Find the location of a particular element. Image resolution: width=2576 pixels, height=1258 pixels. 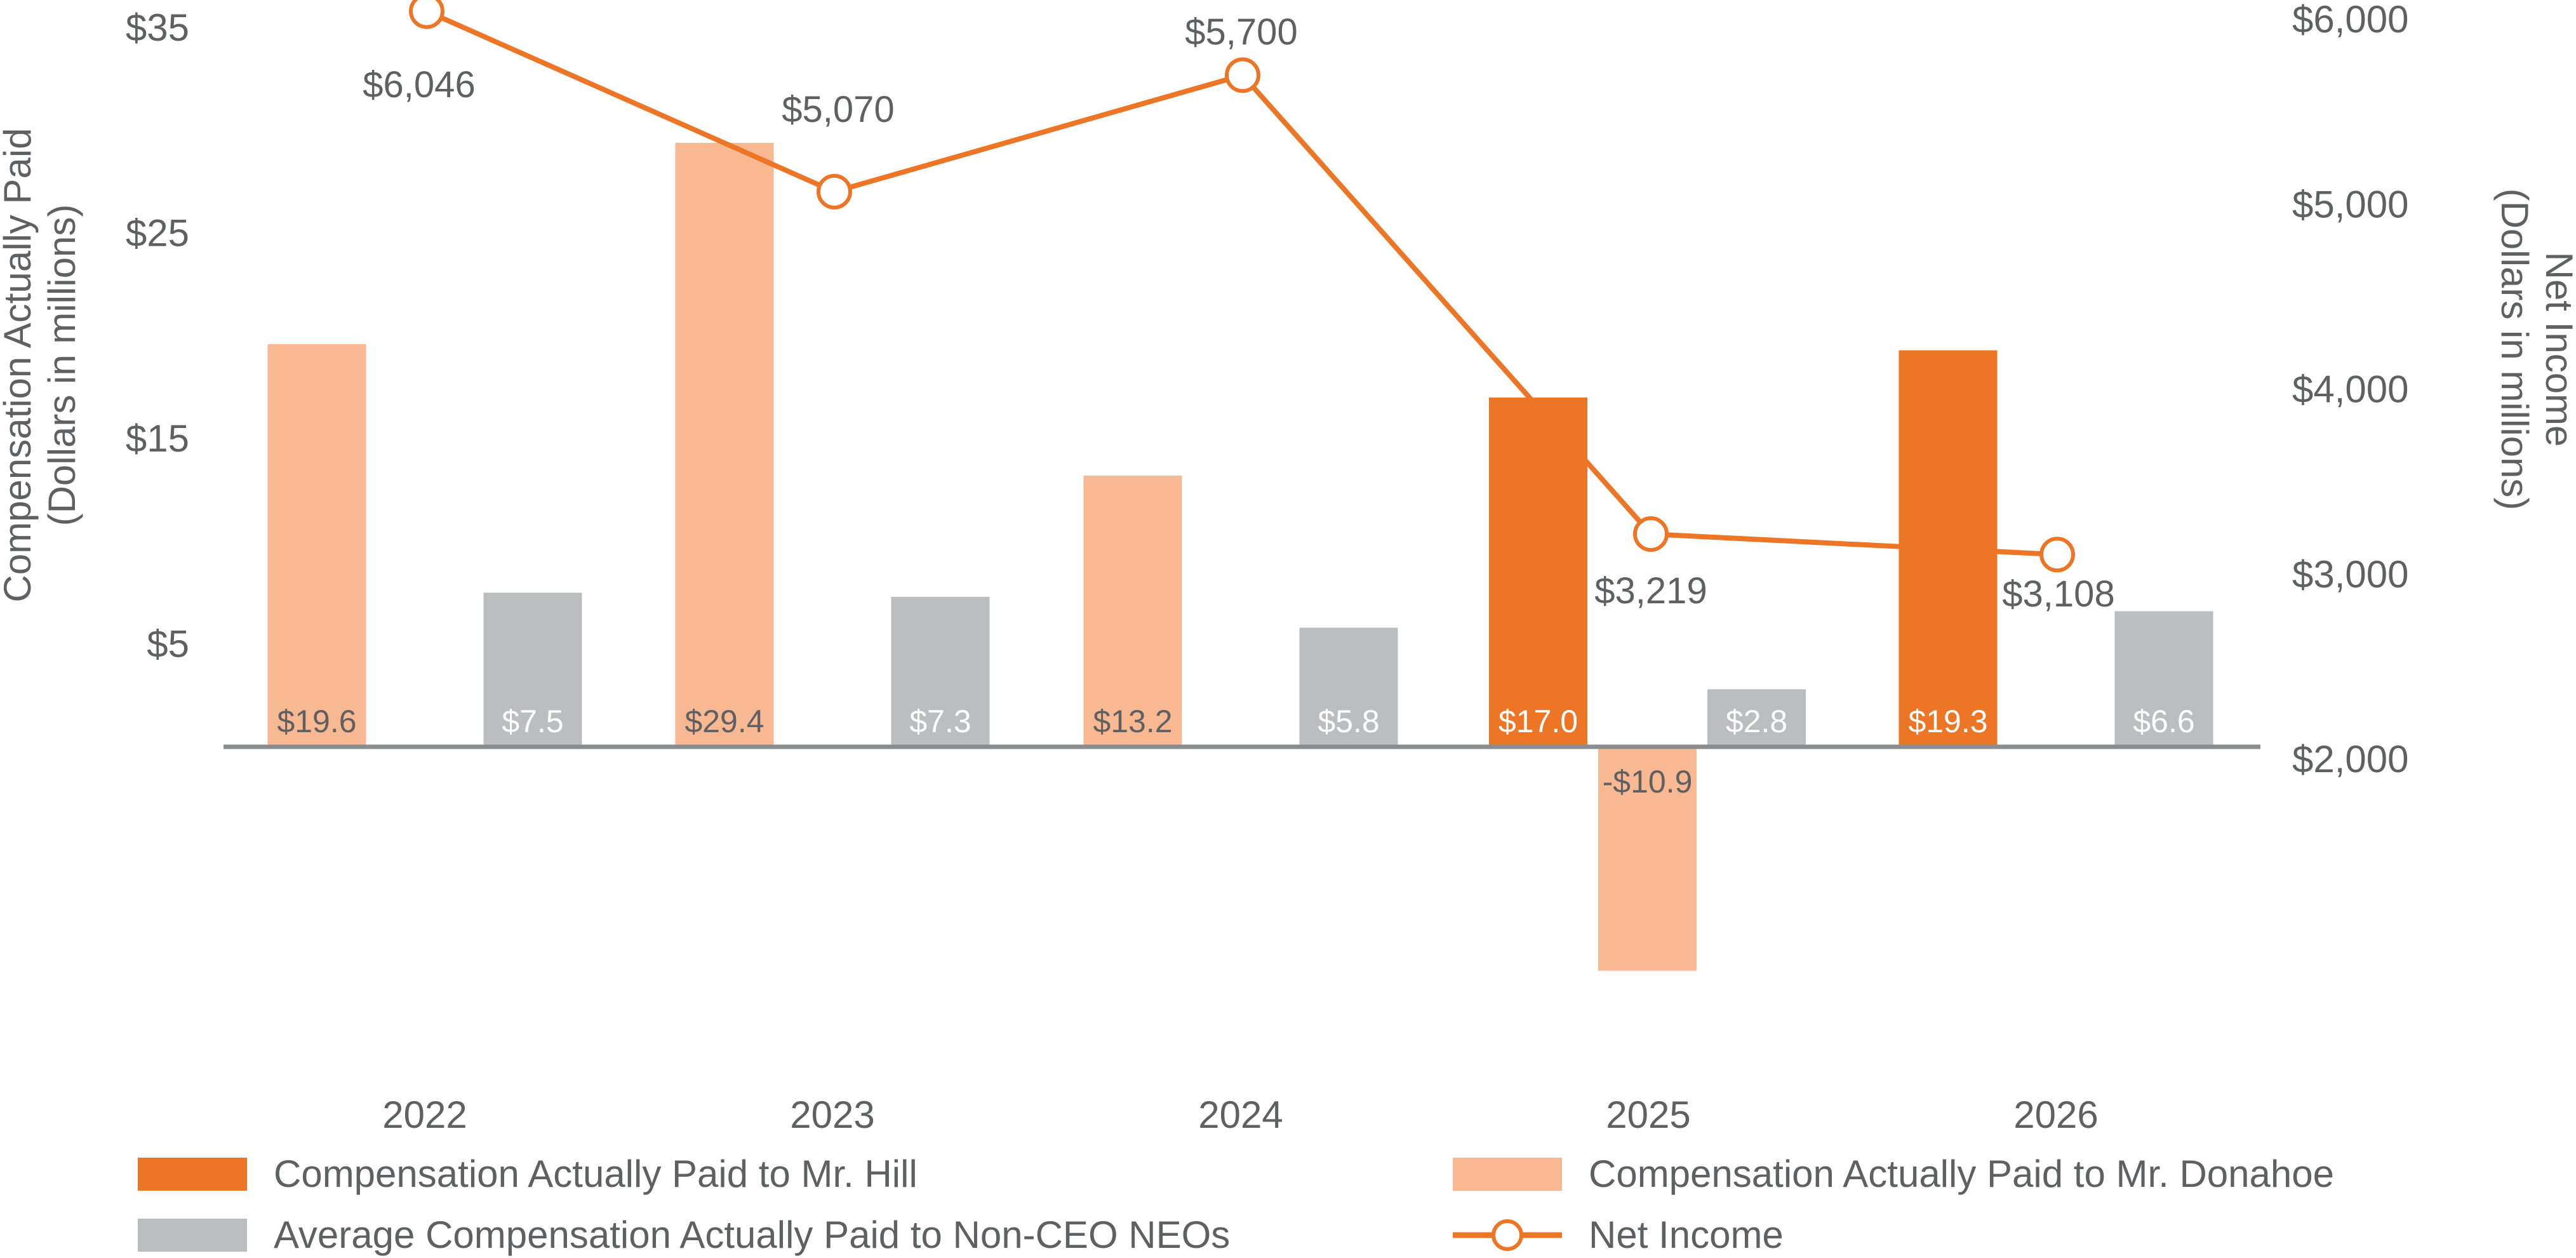

bar-label-neos-2023: $7.3 is located at coordinates (940, 721).